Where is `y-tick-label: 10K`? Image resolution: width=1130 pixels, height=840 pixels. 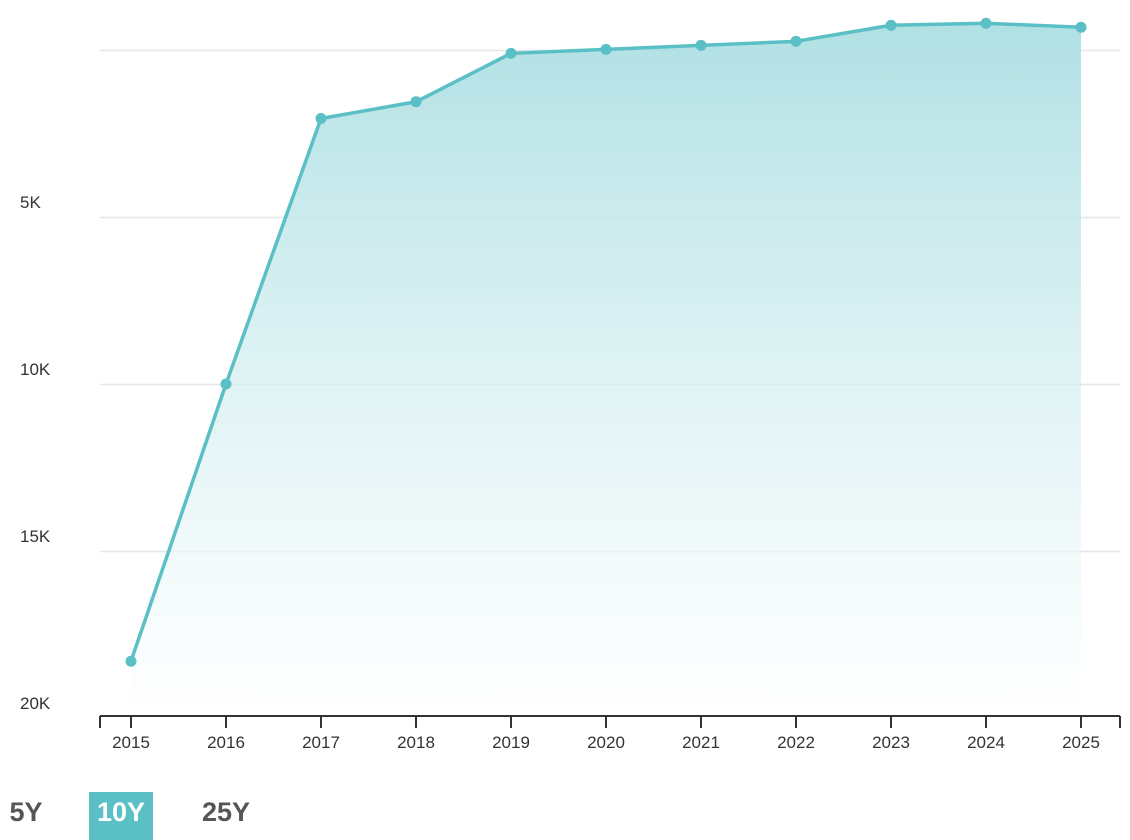 y-tick-label: 10K is located at coordinates (35, 369).